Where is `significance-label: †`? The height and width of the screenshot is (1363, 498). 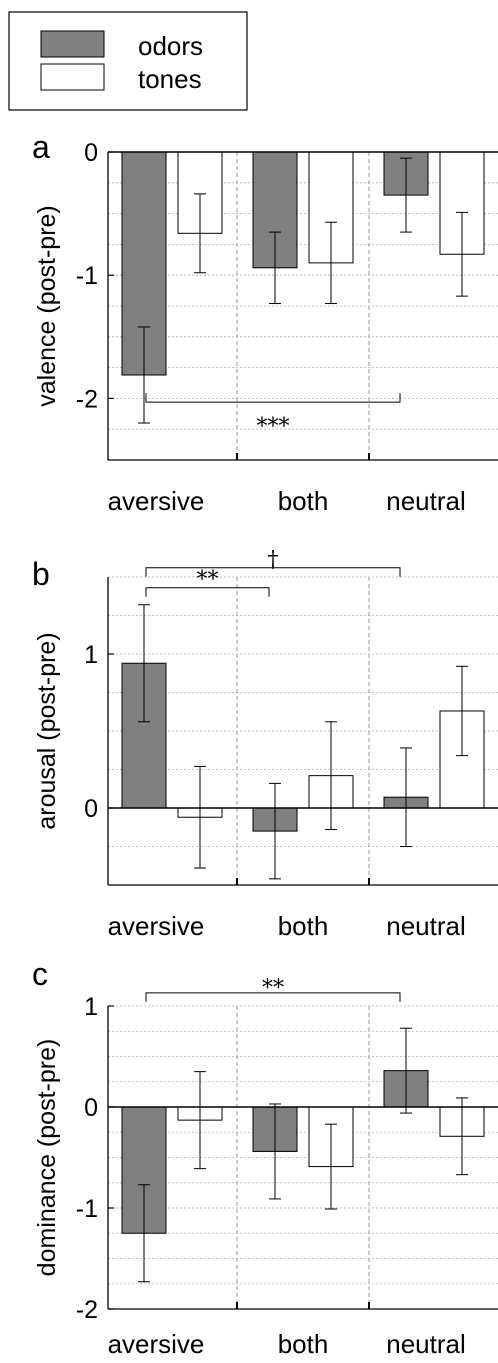 significance-label: † is located at coordinates (273, 560).